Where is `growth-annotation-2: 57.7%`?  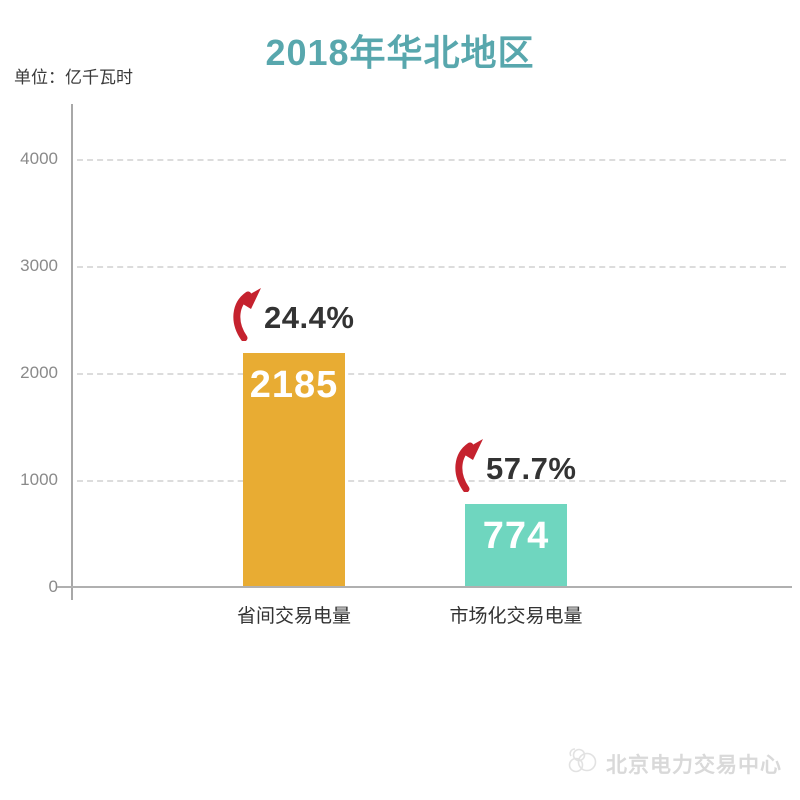 growth-annotation-2: 57.7% is located at coordinates (515, 468).